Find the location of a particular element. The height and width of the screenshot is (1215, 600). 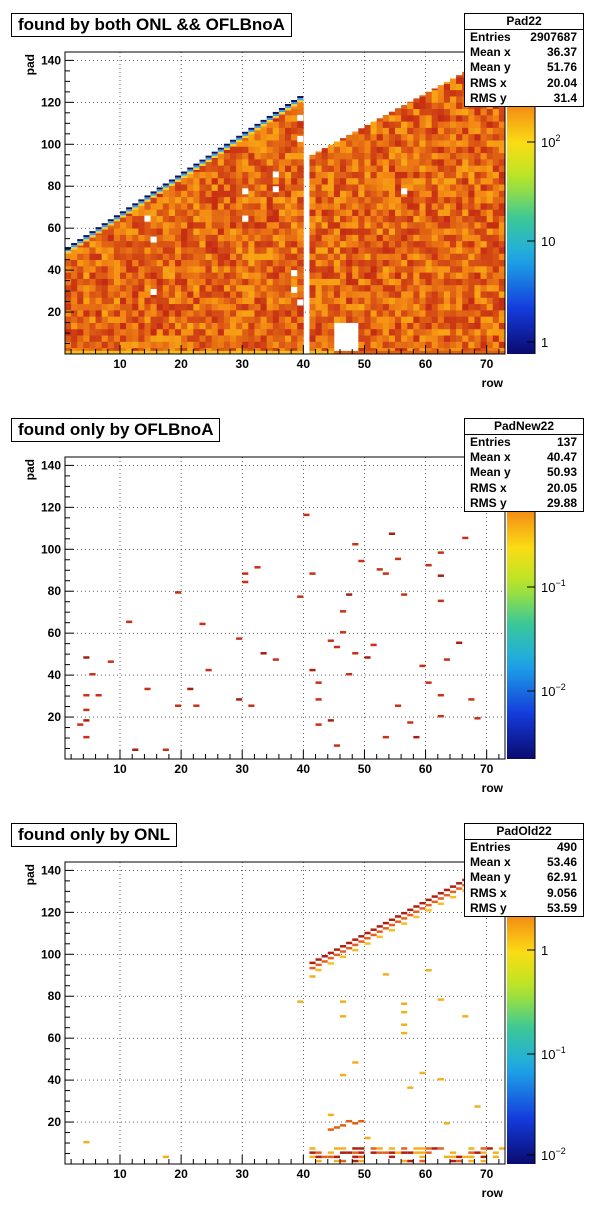

x-tick-label: 70 is located at coordinates (487, 1174).